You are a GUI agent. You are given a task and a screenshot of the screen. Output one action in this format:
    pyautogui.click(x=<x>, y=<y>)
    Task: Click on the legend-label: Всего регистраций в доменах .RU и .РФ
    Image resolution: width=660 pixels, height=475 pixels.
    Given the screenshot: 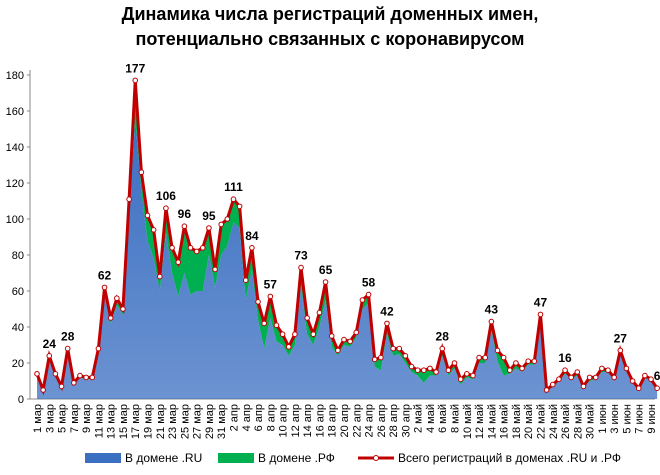 What is the action you would take?
    pyautogui.click(x=509, y=458)
    